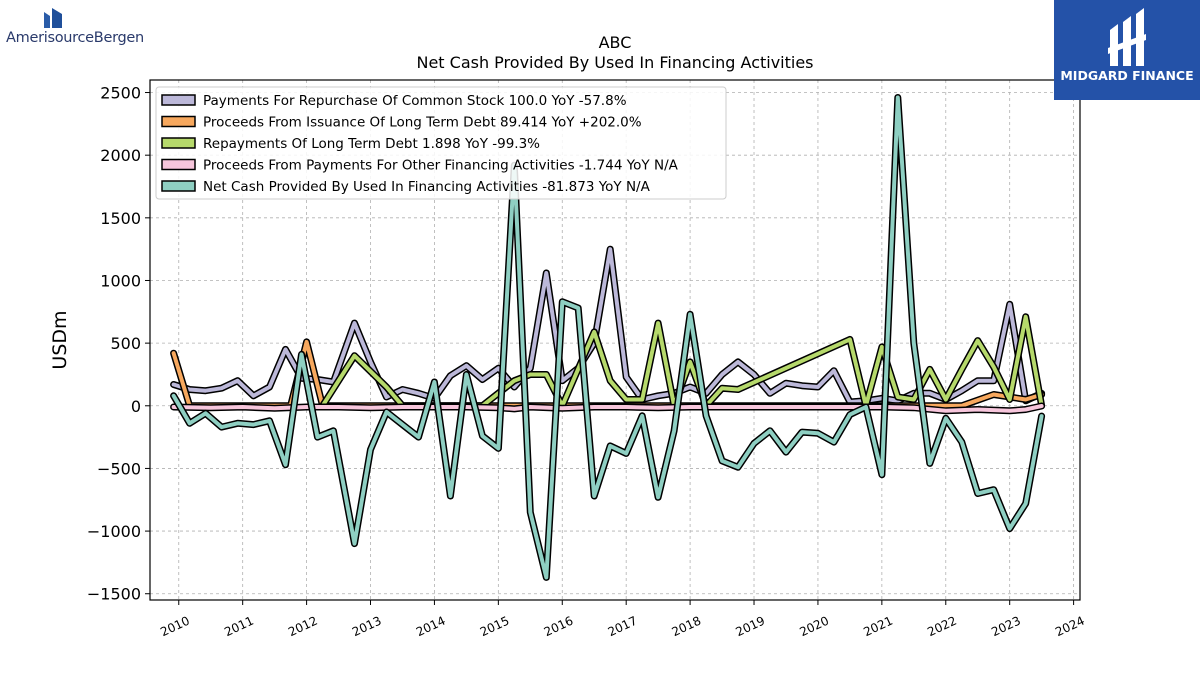 The height and width of the screenshot is (675, 1200). What do you see at coordinates (53, 18) in the screenshot?
I see `amerisourcebergen-logo-icon` at bounding box center [53, 18].